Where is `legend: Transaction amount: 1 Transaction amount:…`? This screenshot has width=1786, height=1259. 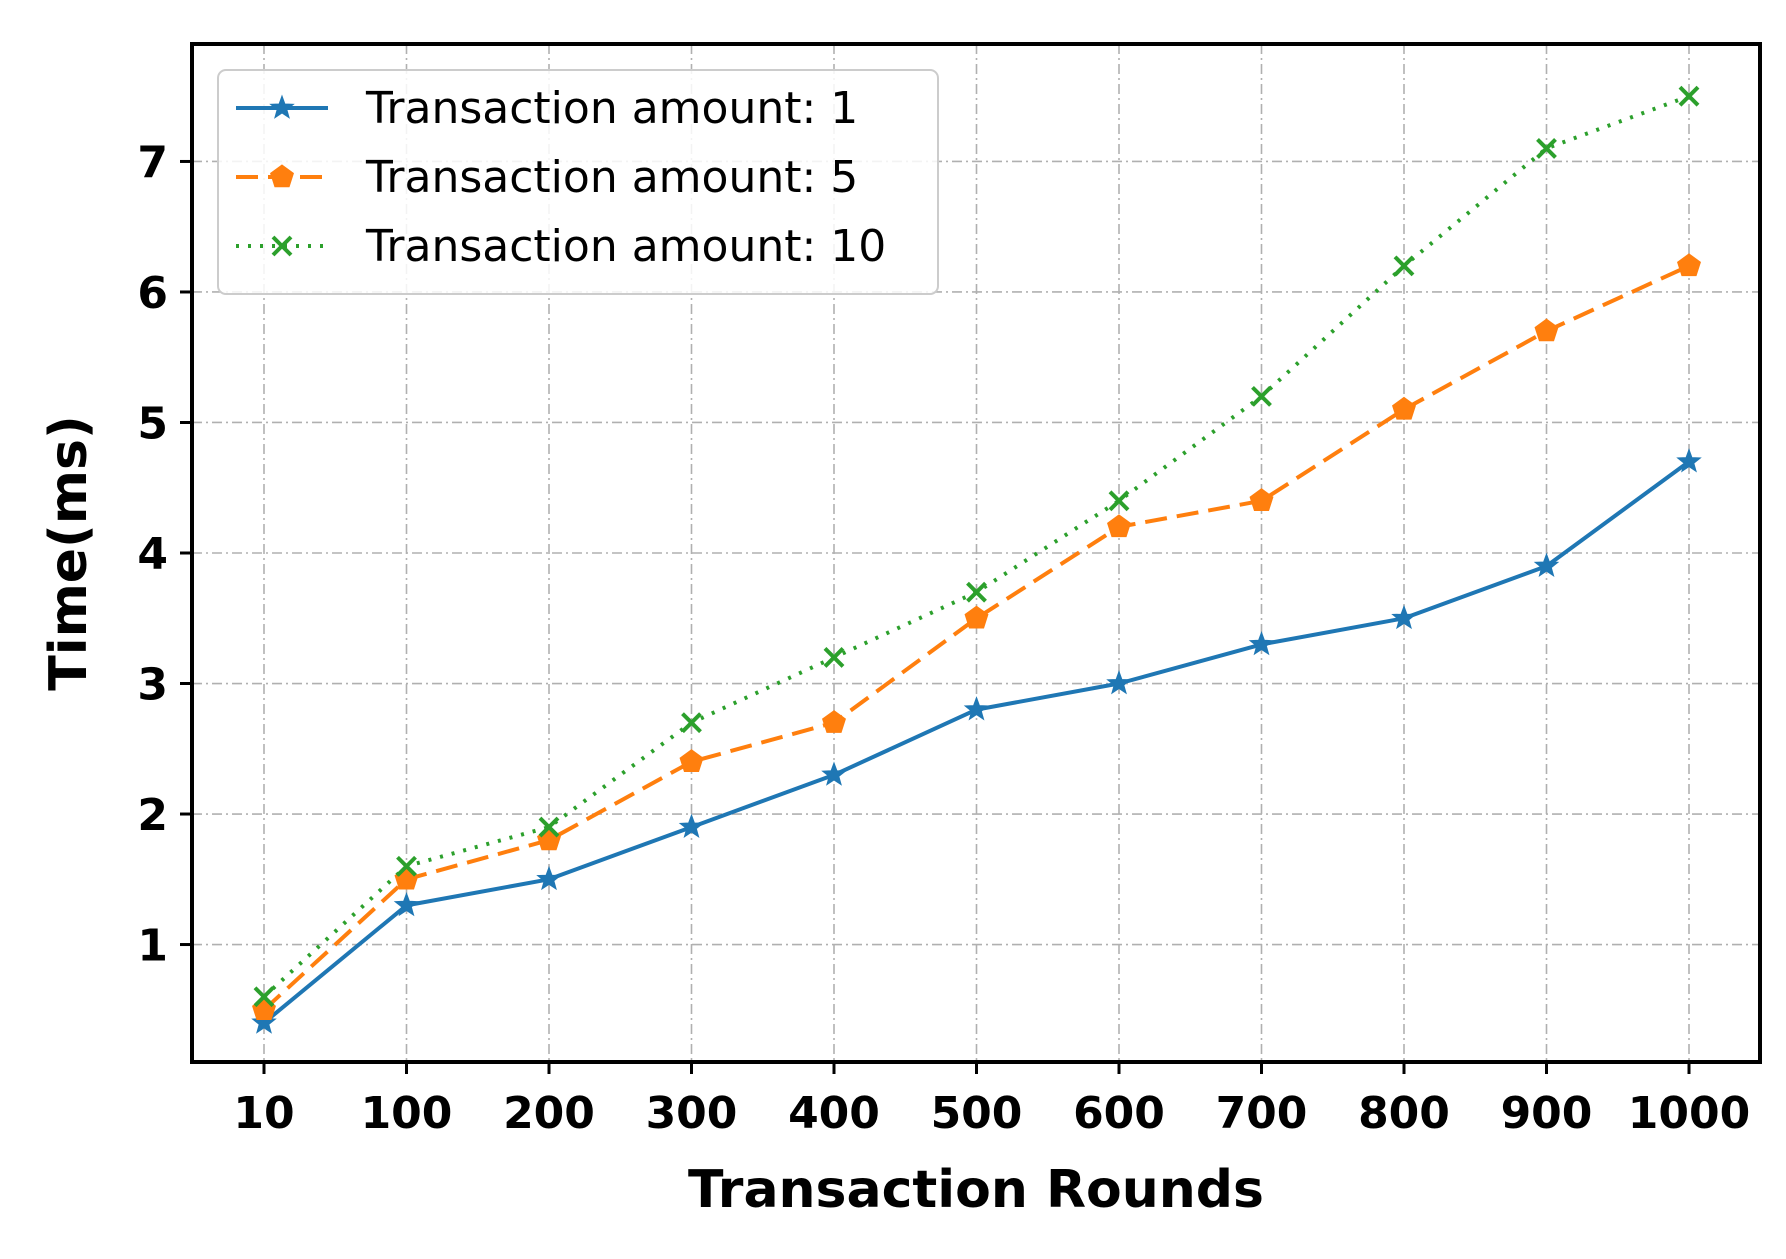
legend: Transaction amount: 1 Transaction amount:… is located at coordinates (578, 182).